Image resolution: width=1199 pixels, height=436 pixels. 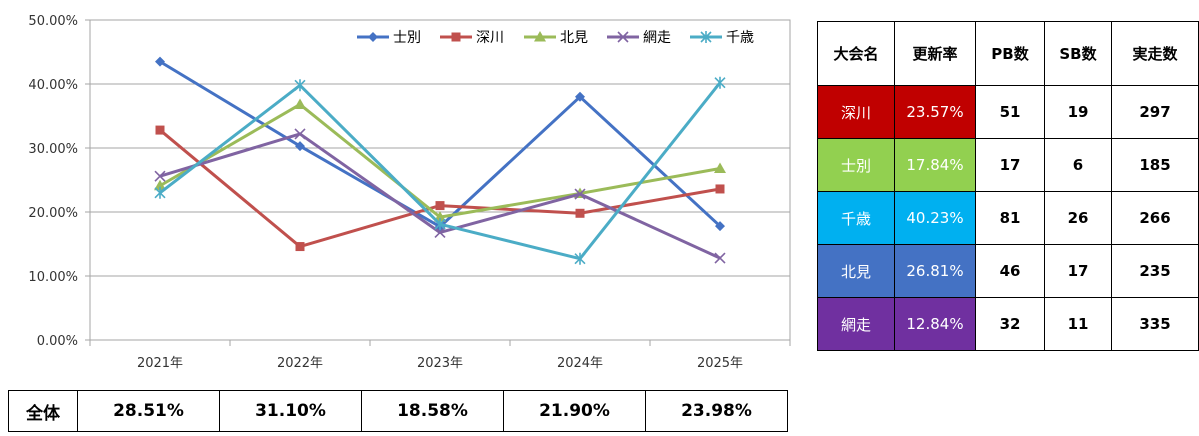 I want to click on table-row: 千歳 40.23% 81 26 266, so click(x=1008, y=218).